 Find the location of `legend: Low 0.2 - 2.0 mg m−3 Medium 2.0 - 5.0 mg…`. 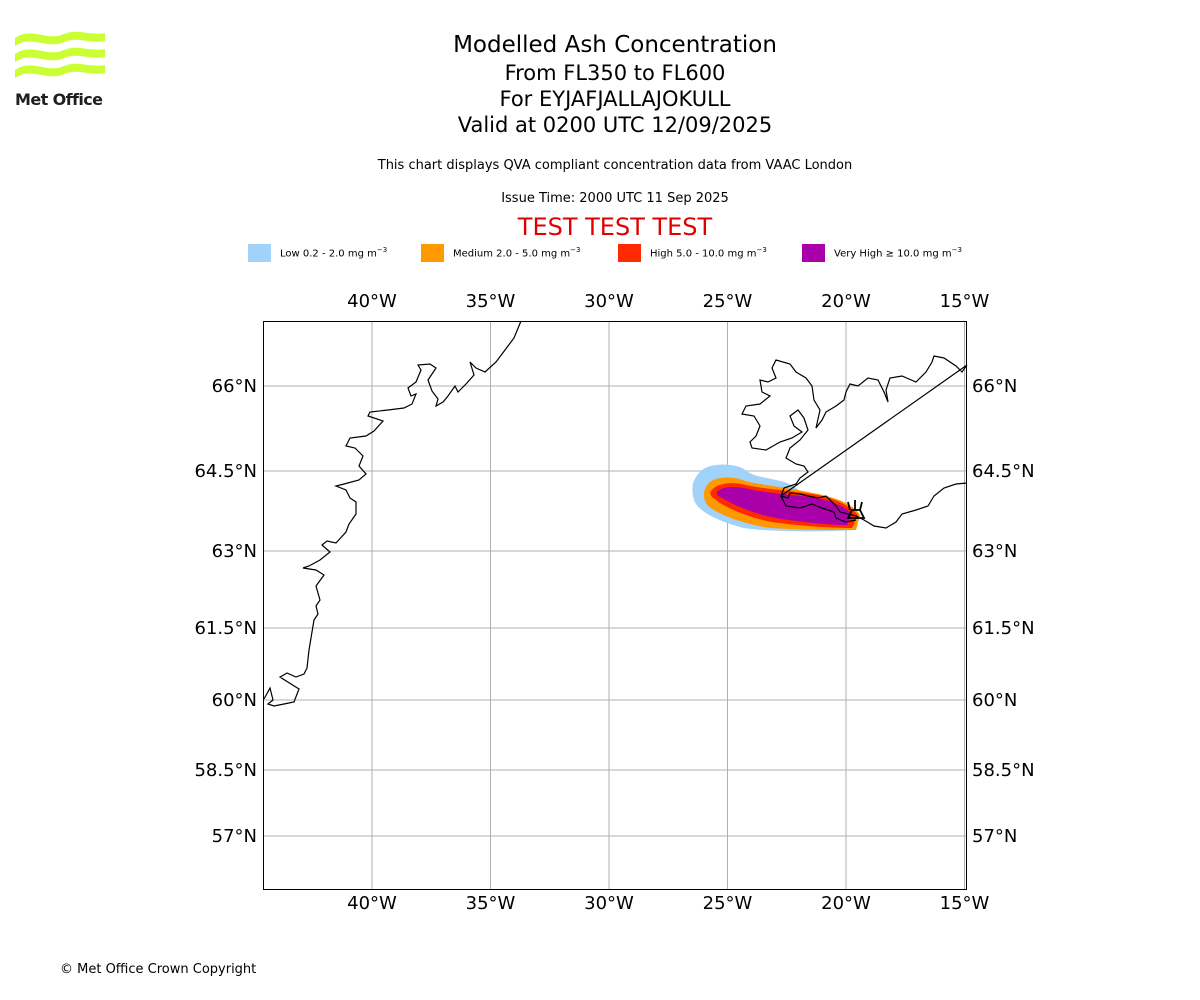

legend: Low 0.2 - 2.0 mg m−3 Medium 2.0 - 5.0 mg… is located at coordinates (600, 254).